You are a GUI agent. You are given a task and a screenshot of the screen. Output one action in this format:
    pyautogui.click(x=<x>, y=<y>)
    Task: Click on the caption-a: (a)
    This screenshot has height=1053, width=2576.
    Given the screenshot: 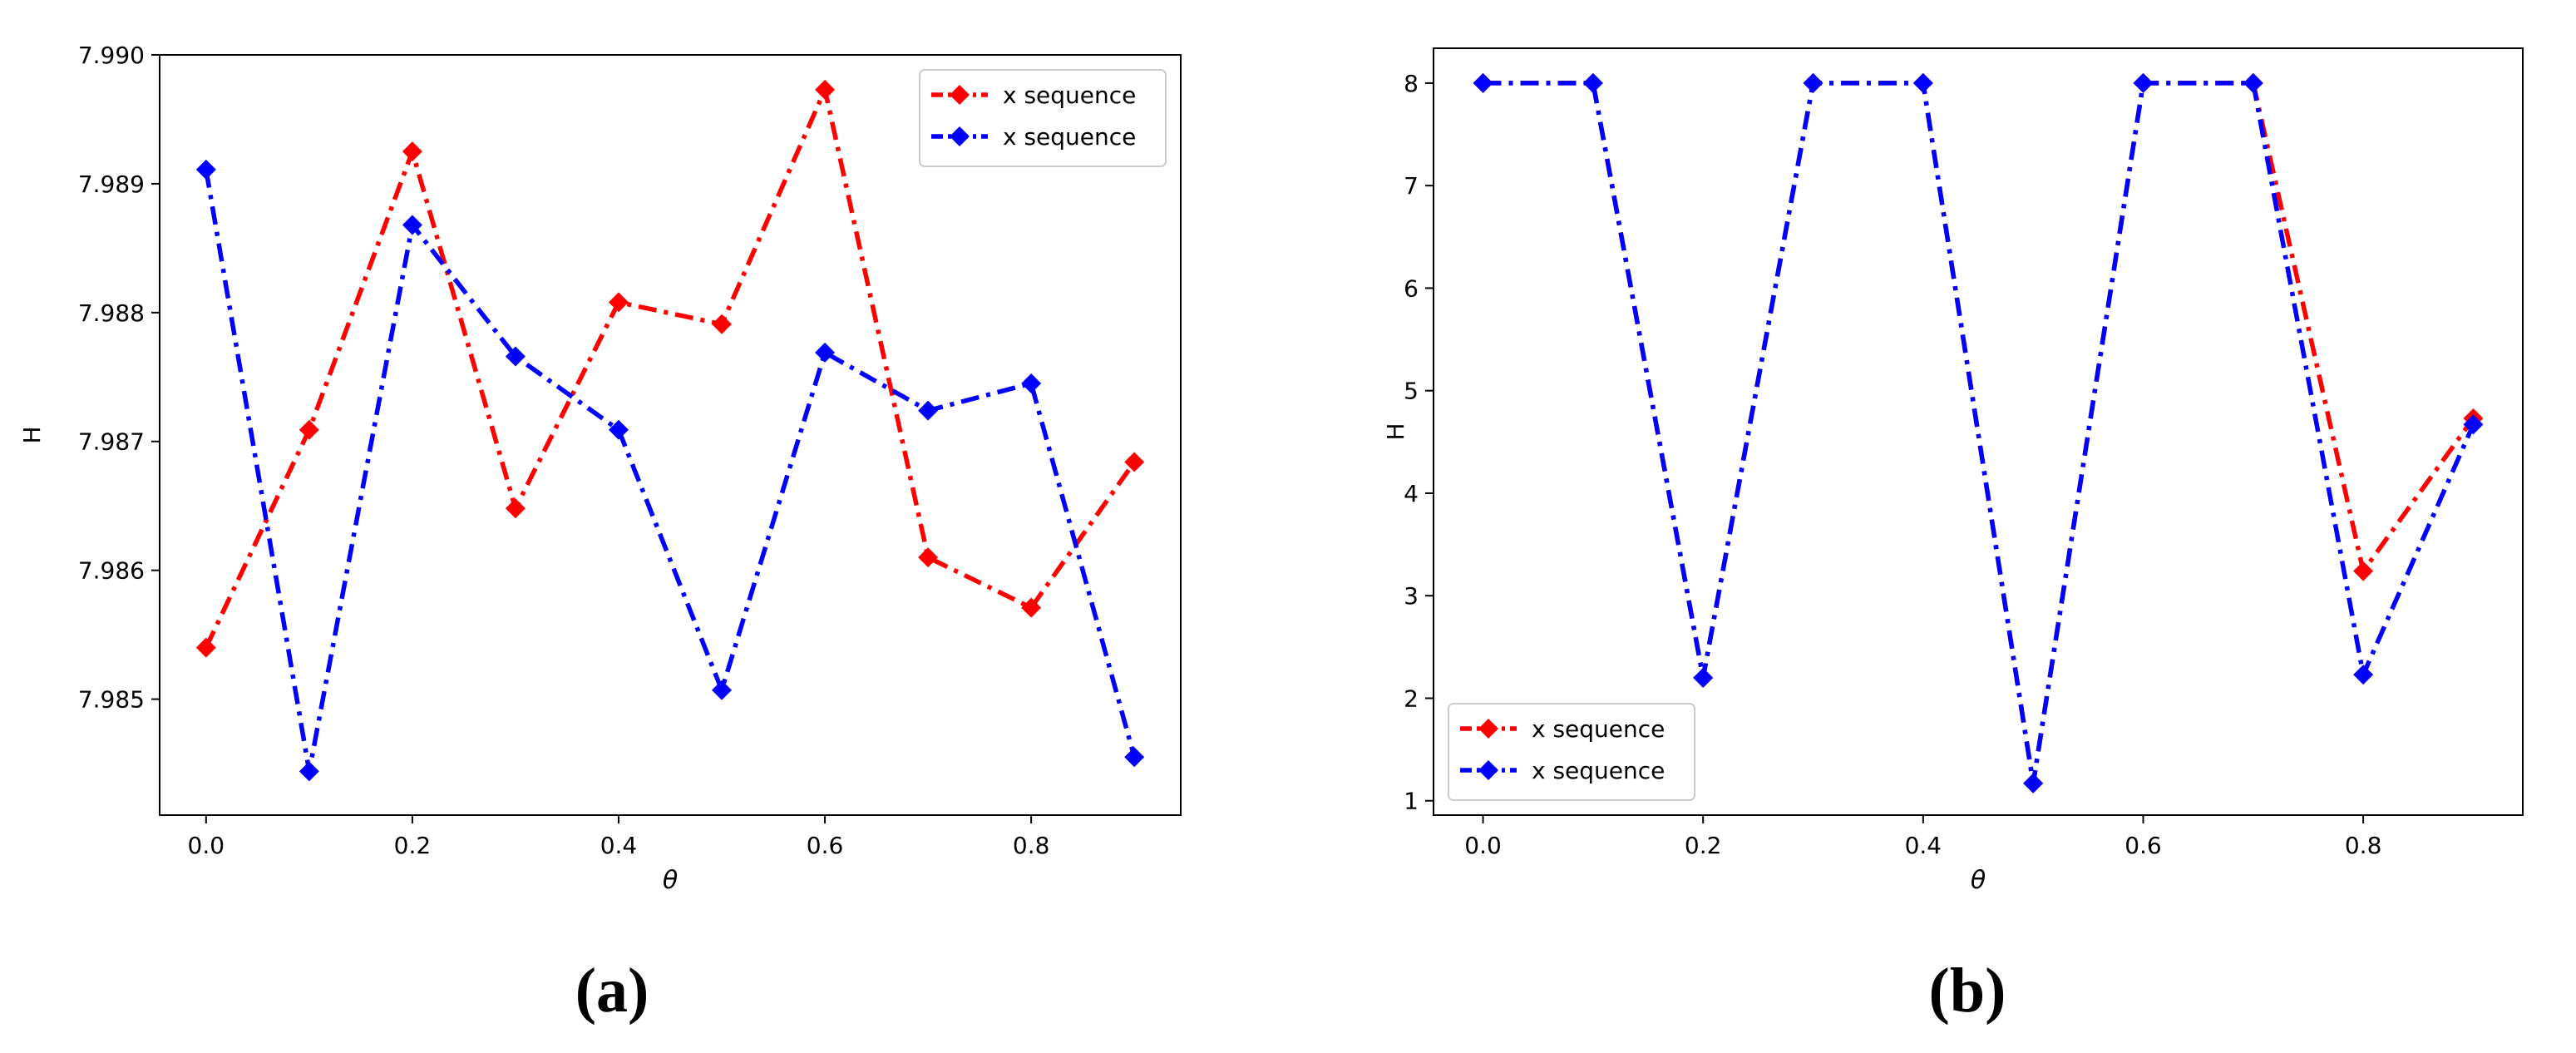 What is the action you would take?
    pyautogui.click(x=612, y=991)
    